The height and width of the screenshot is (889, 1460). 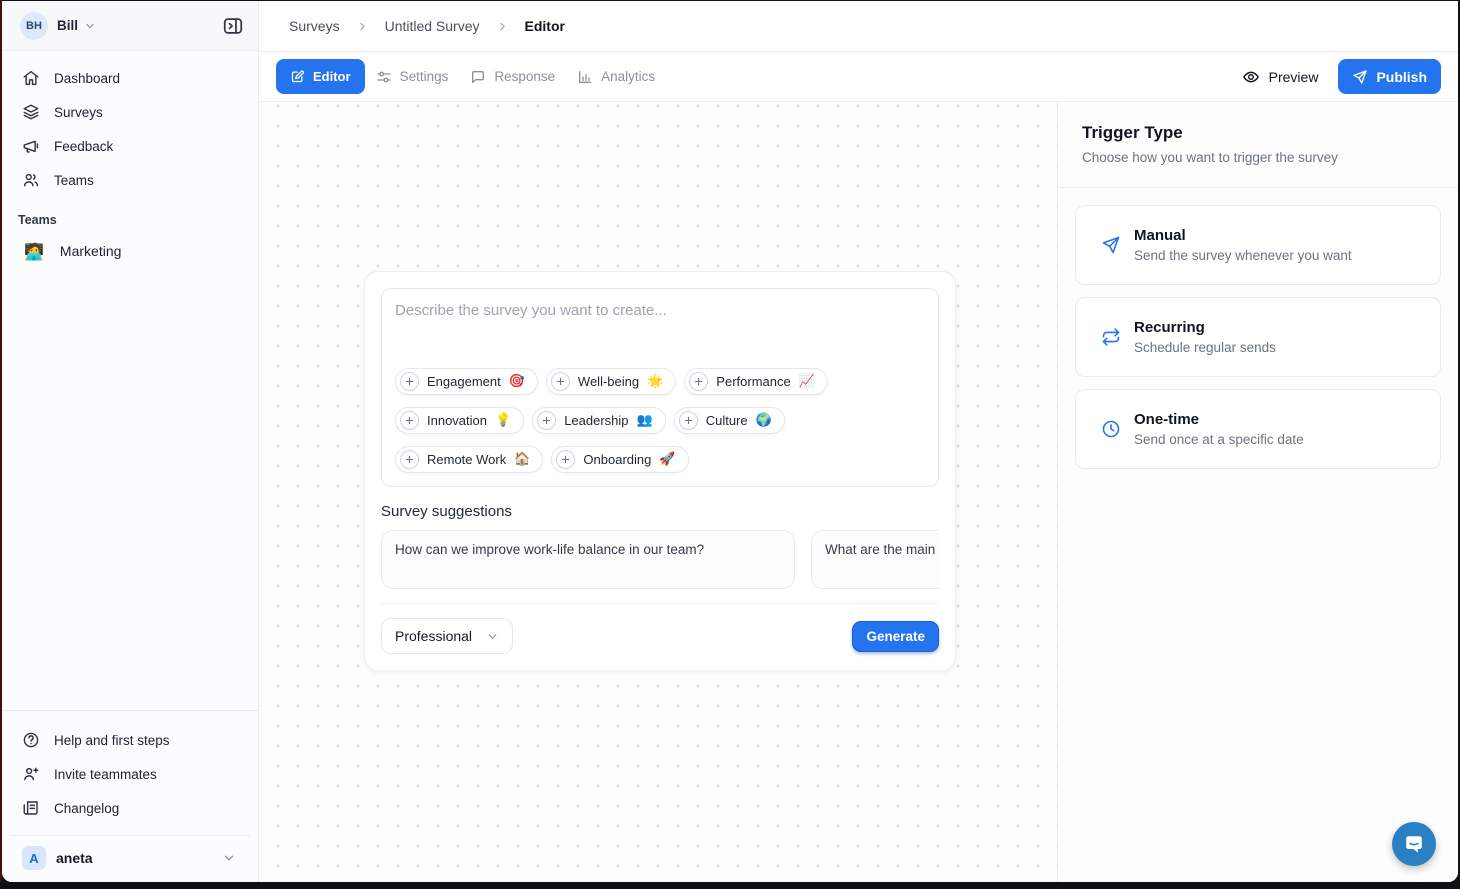 I want to click on trigger-option-title: Manual, so click(x=1160, y=235).